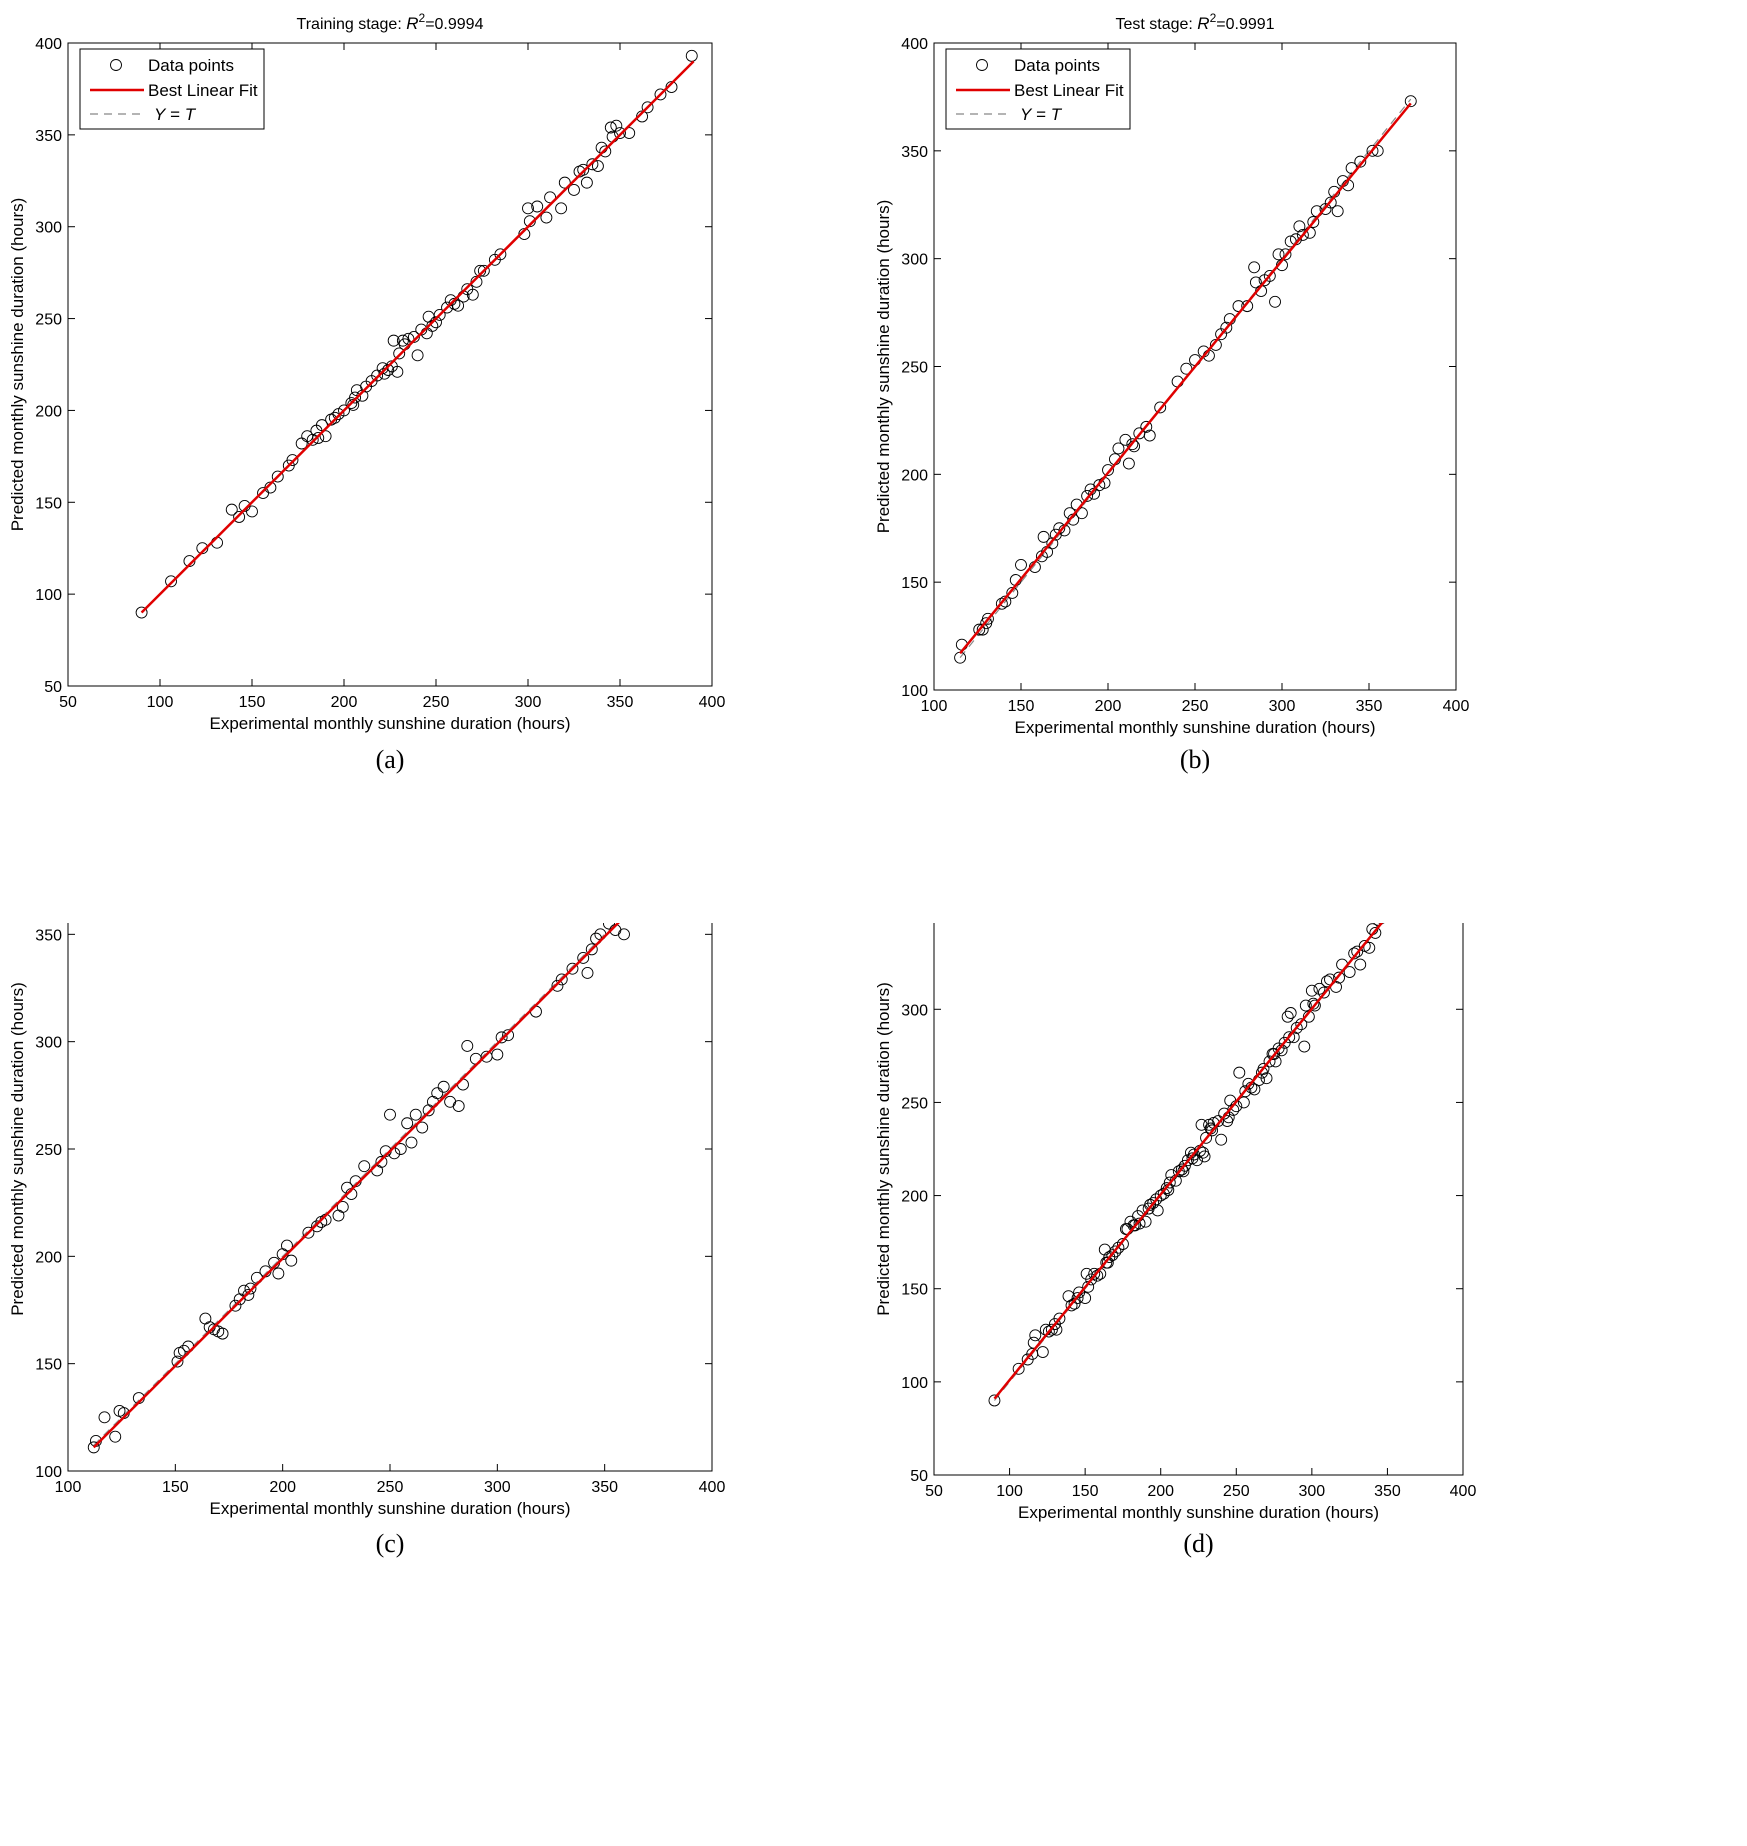  What do you see at coordinates (1160, 1491) in the screenshot?
I see `x-tick-label: 200` at bounding box center [1160, 1491].